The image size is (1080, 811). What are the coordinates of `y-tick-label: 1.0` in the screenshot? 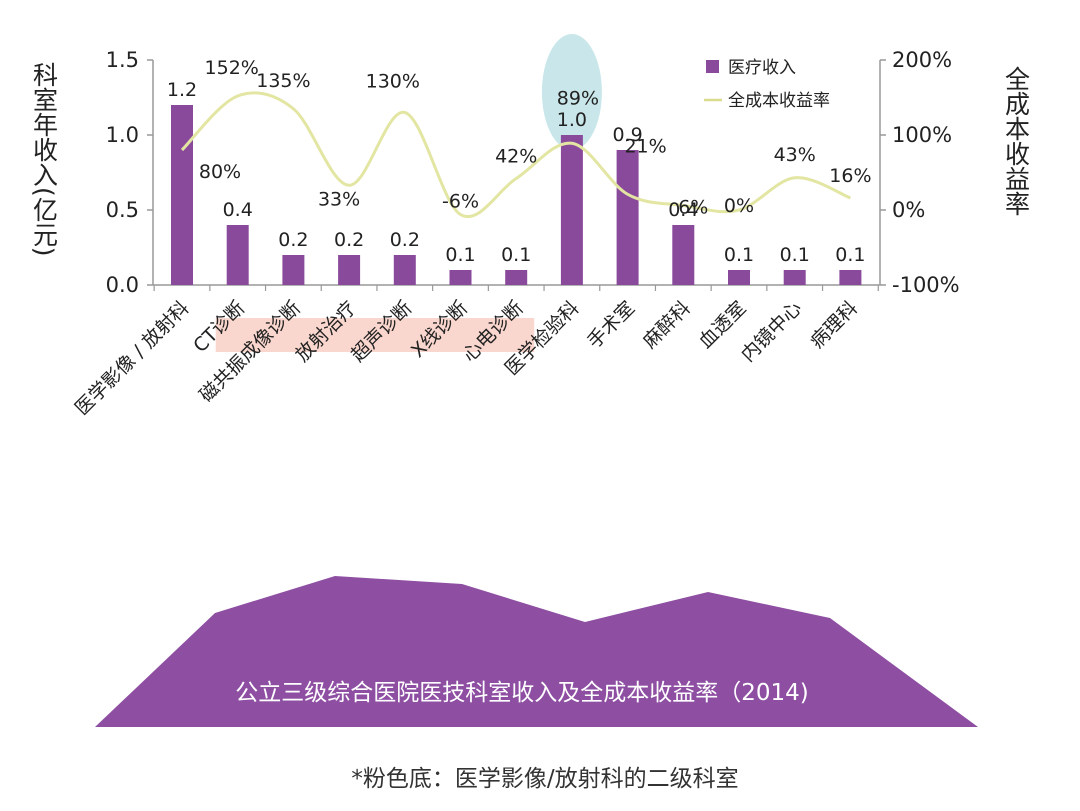 It's located at (122, 135).